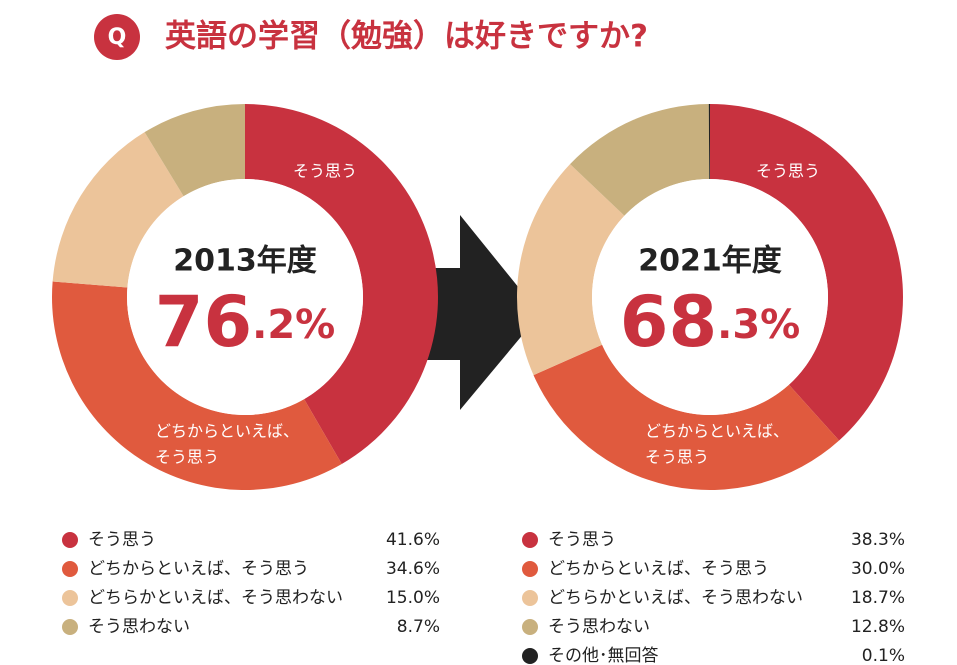 The width and height of the screenshot is (957, 665). Describe the element at coordinates (883, 655) in the screenshot. I see `legend-value: 0.1%` at that location.